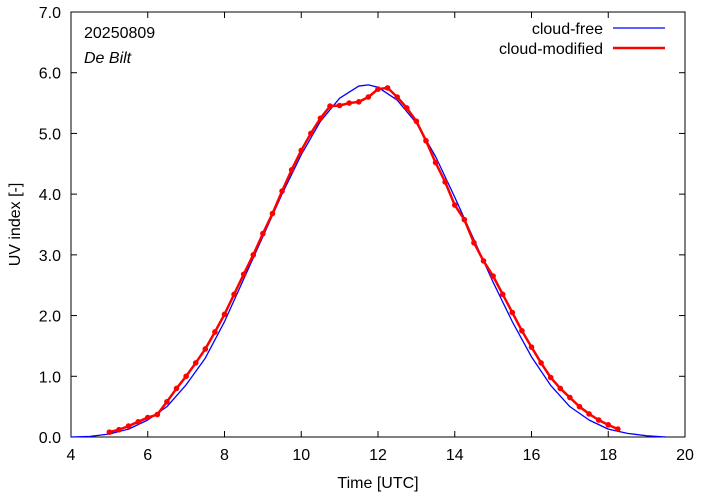 This screenshot has height=497, width=702. What do you see at coordinates (50, 74) in the screenshot?
I see `y-tick-label: 6.0` at bounding box center [50, 74].